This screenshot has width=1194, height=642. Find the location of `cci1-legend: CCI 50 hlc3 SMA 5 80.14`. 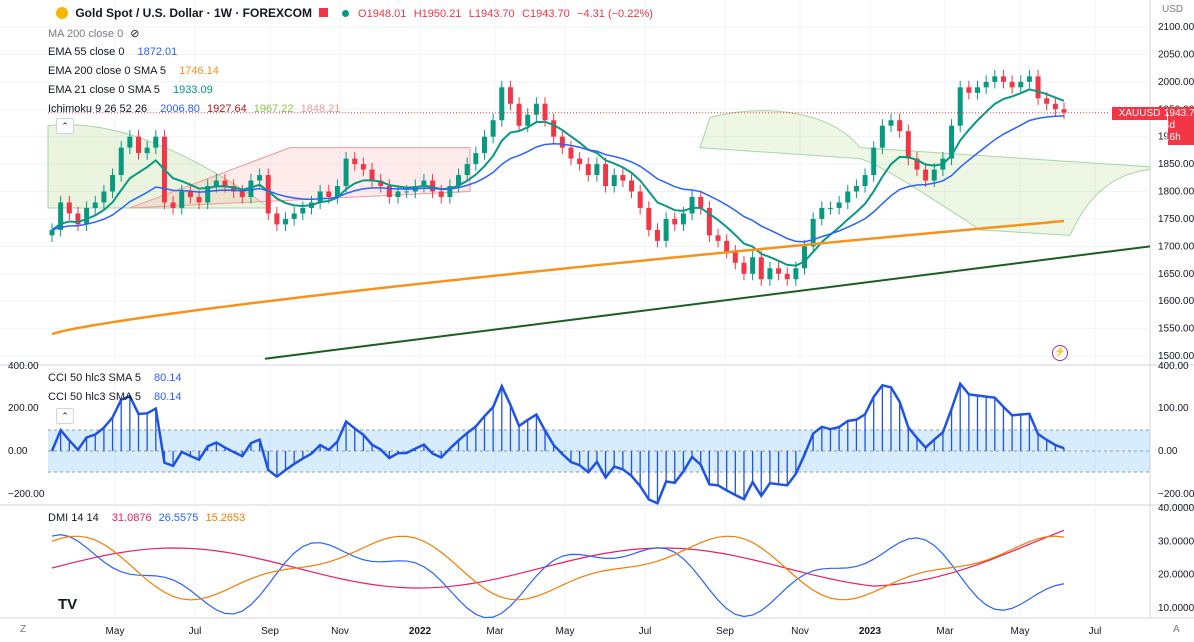

cci1-legend: CCI 50 hlc3 SMA 5 80.14 is located at coordinates (117, 378).